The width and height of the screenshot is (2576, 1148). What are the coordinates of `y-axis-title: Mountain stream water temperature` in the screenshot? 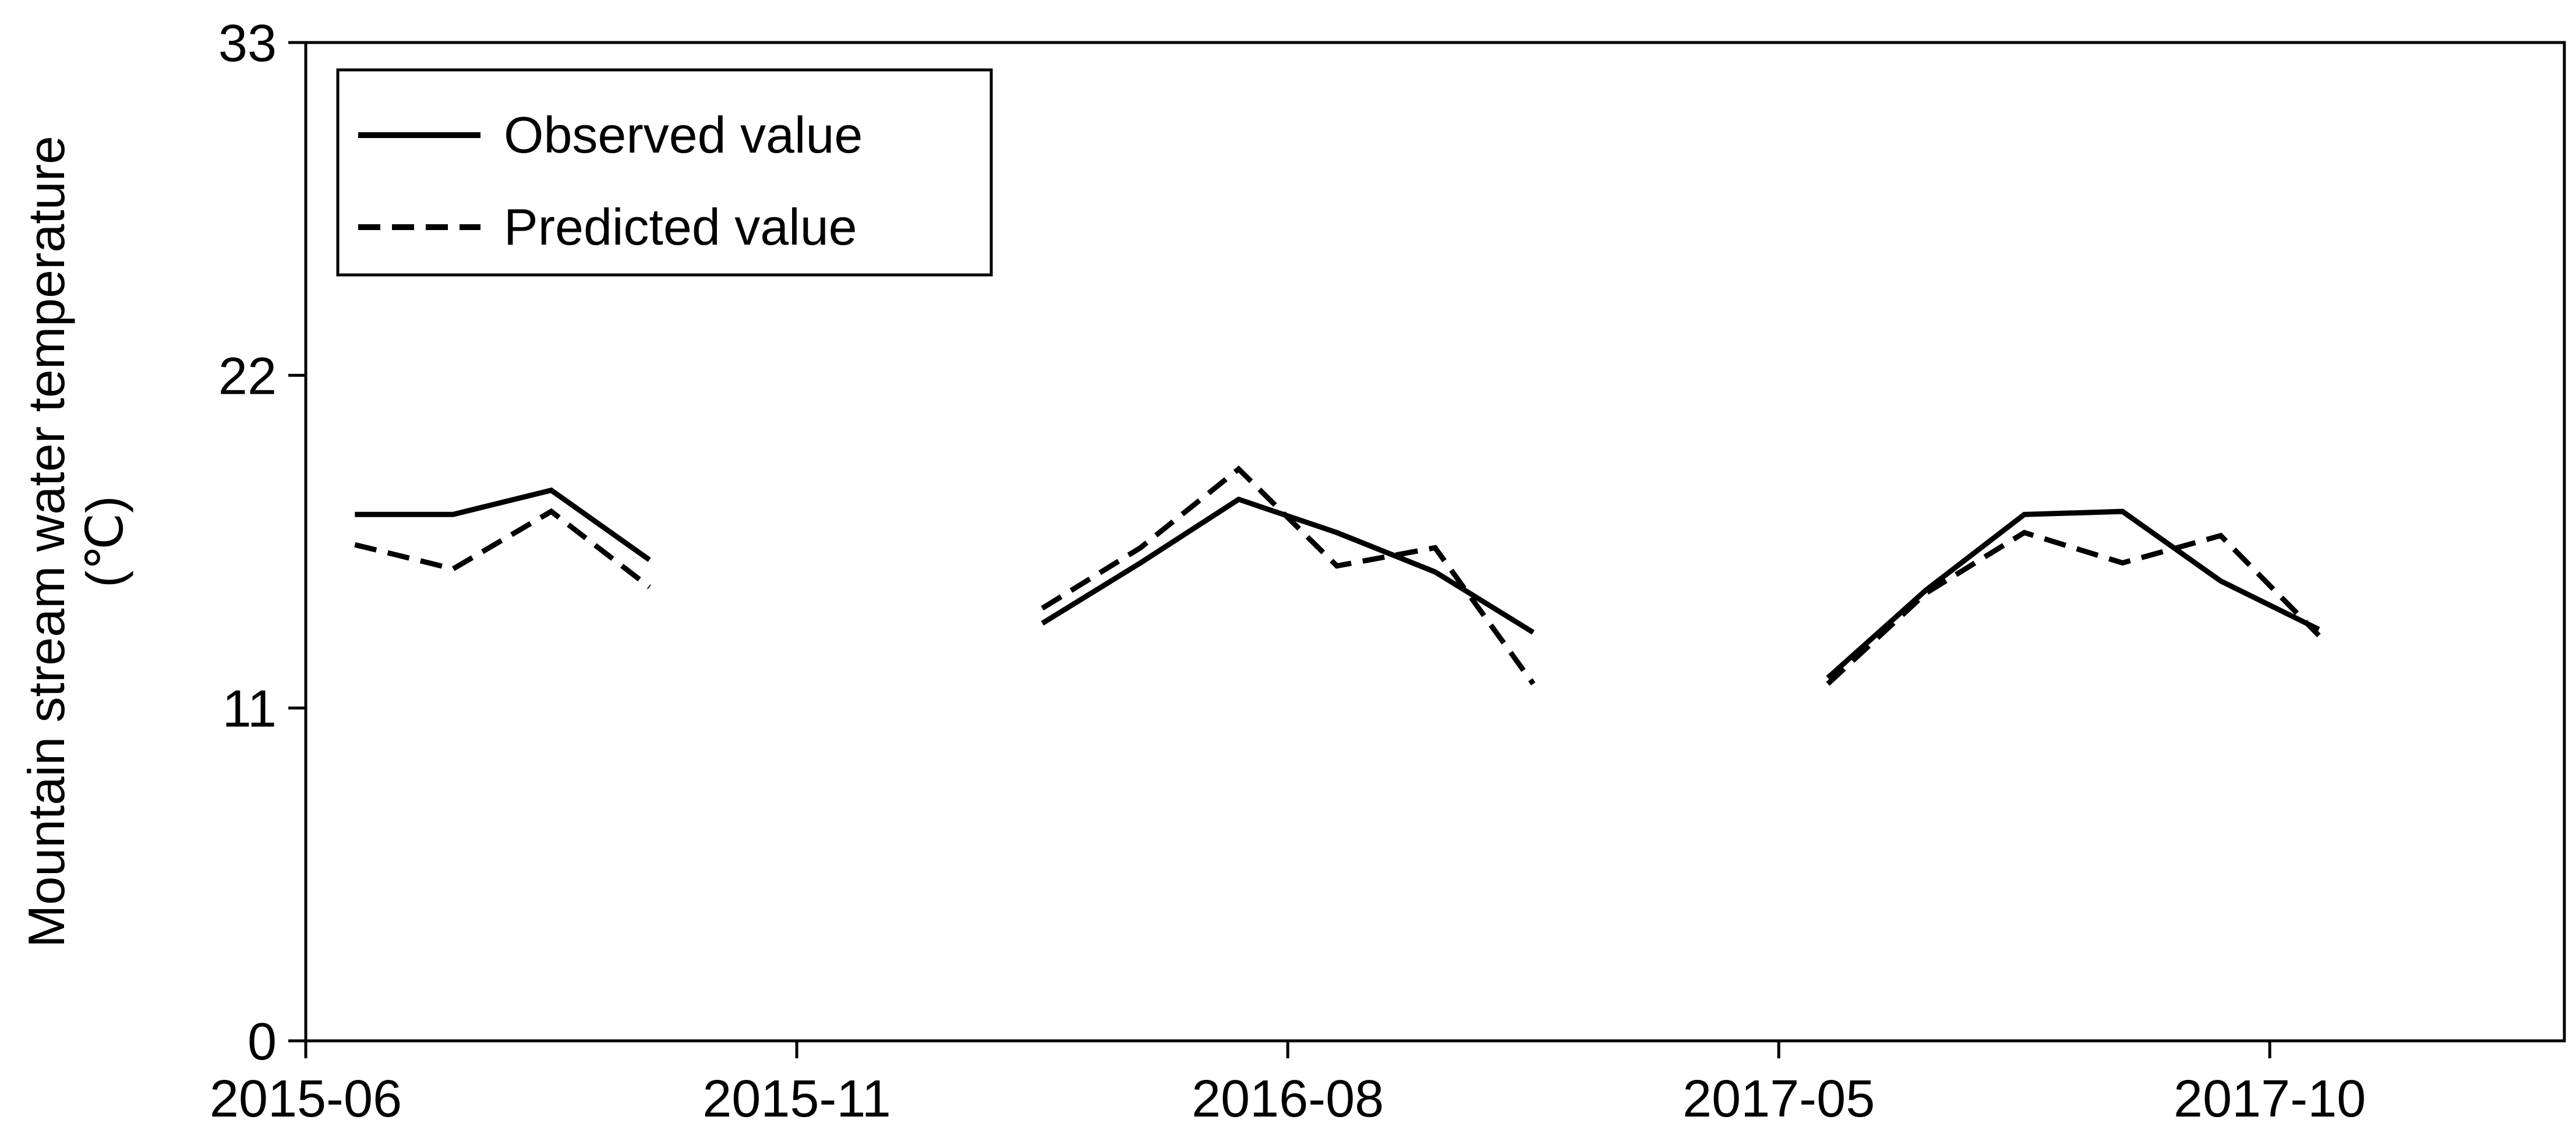 It's located at (46, 542).